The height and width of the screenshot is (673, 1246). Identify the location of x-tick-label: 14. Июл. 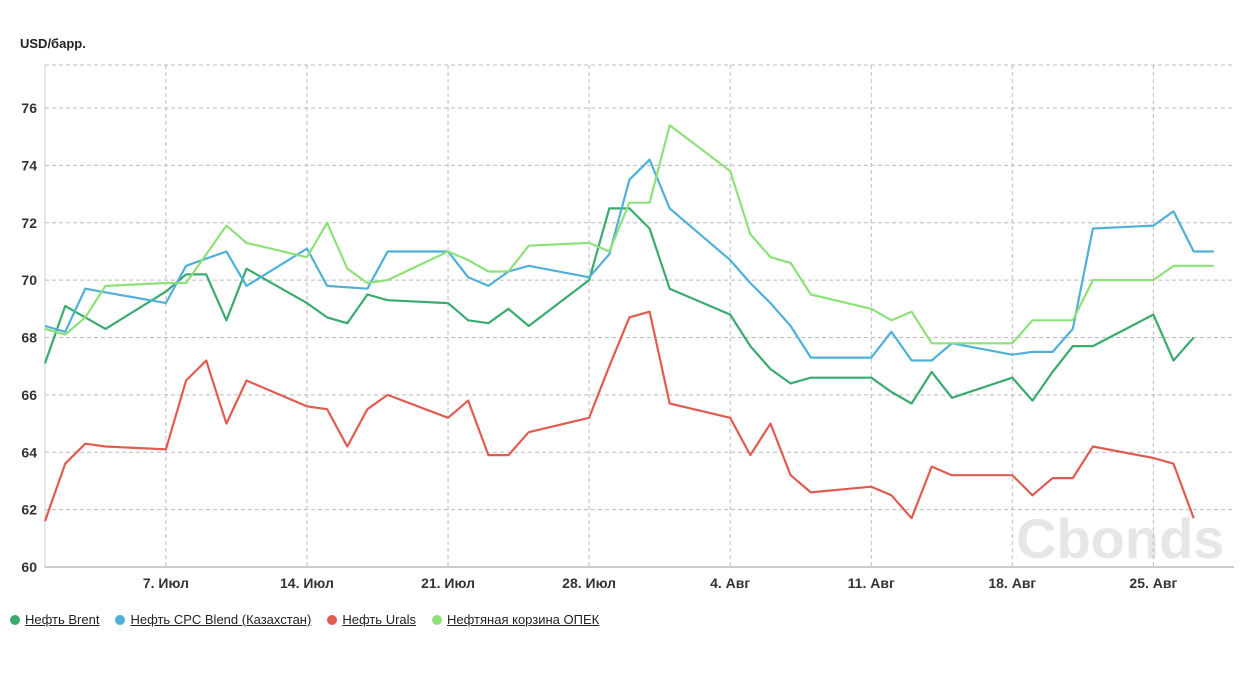
(307, 583).